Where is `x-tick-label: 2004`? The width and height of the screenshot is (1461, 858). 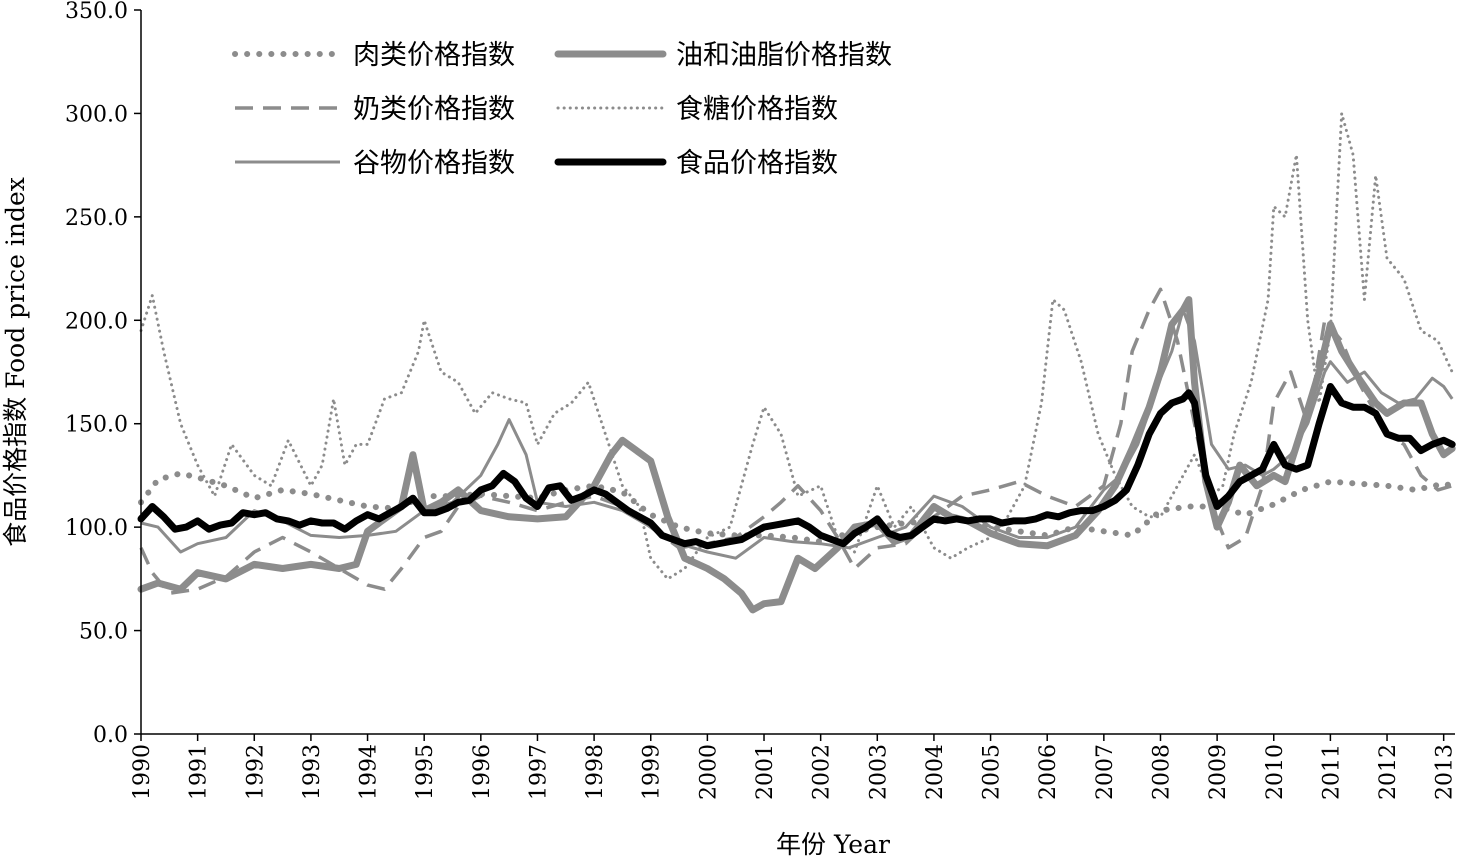 x-tick-label: 2004 is located at coordinates (935, 772).